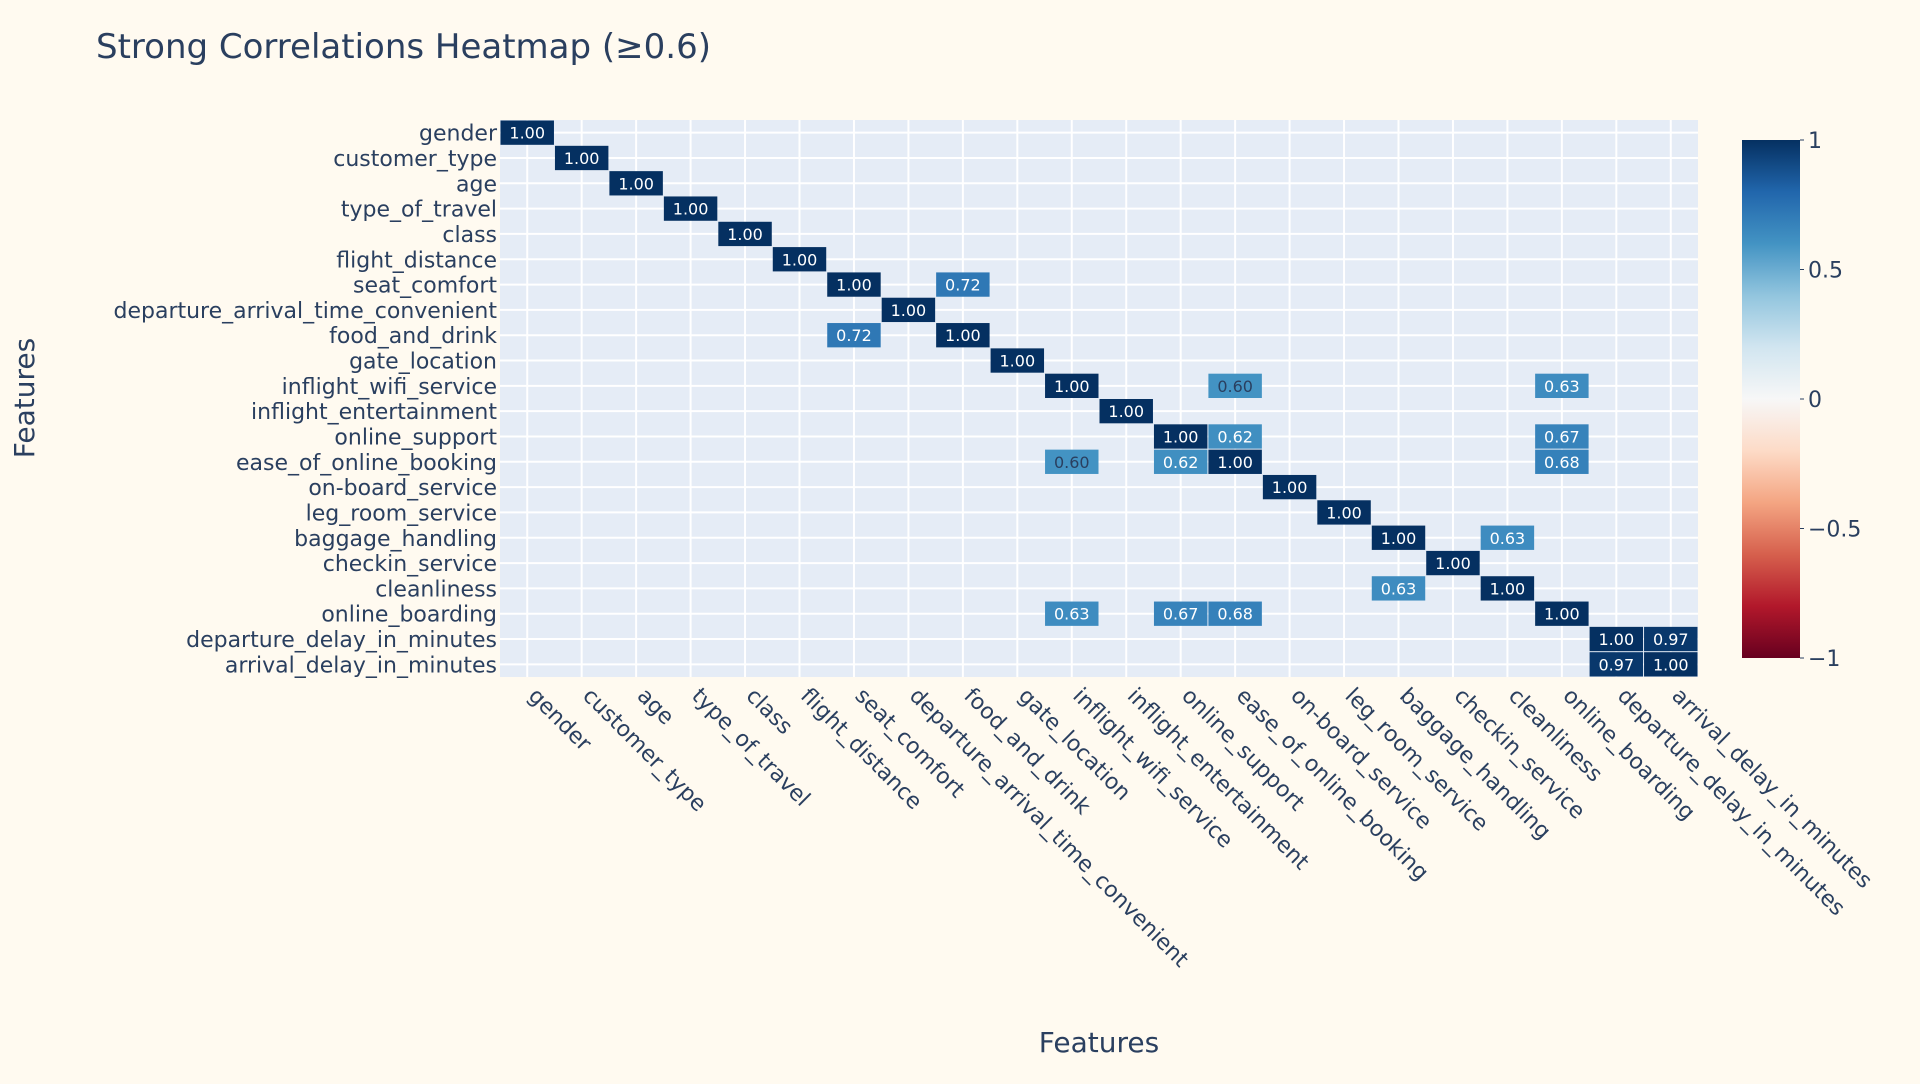 The image size is (1920, 1084). I want to click on y-tick-label: gate_location, so click(423, 362).